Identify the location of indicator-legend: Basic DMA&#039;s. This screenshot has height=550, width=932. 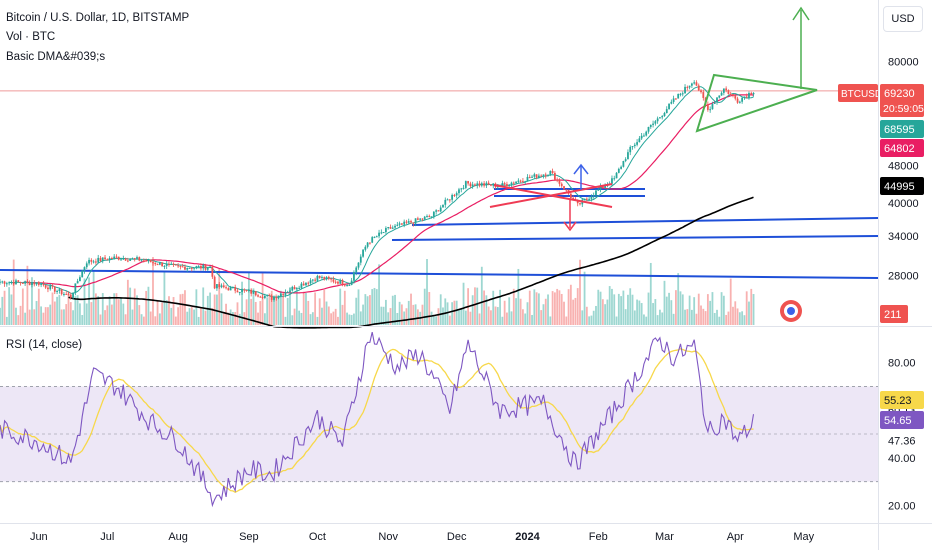
(56, 57).